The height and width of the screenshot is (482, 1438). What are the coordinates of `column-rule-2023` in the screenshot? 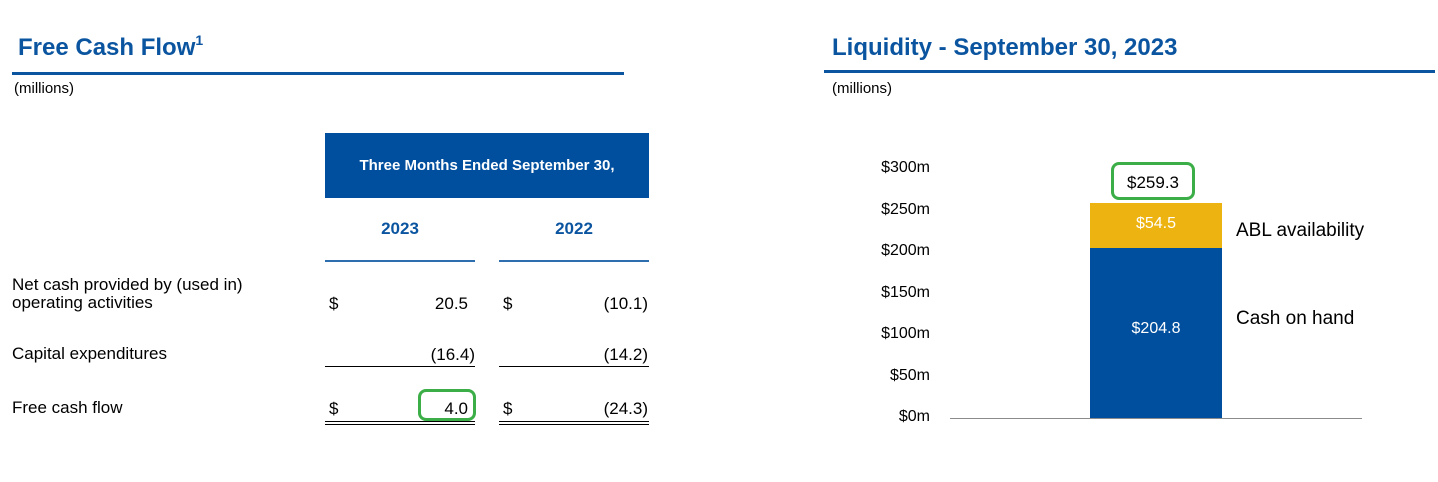 It's located at (400, 261).